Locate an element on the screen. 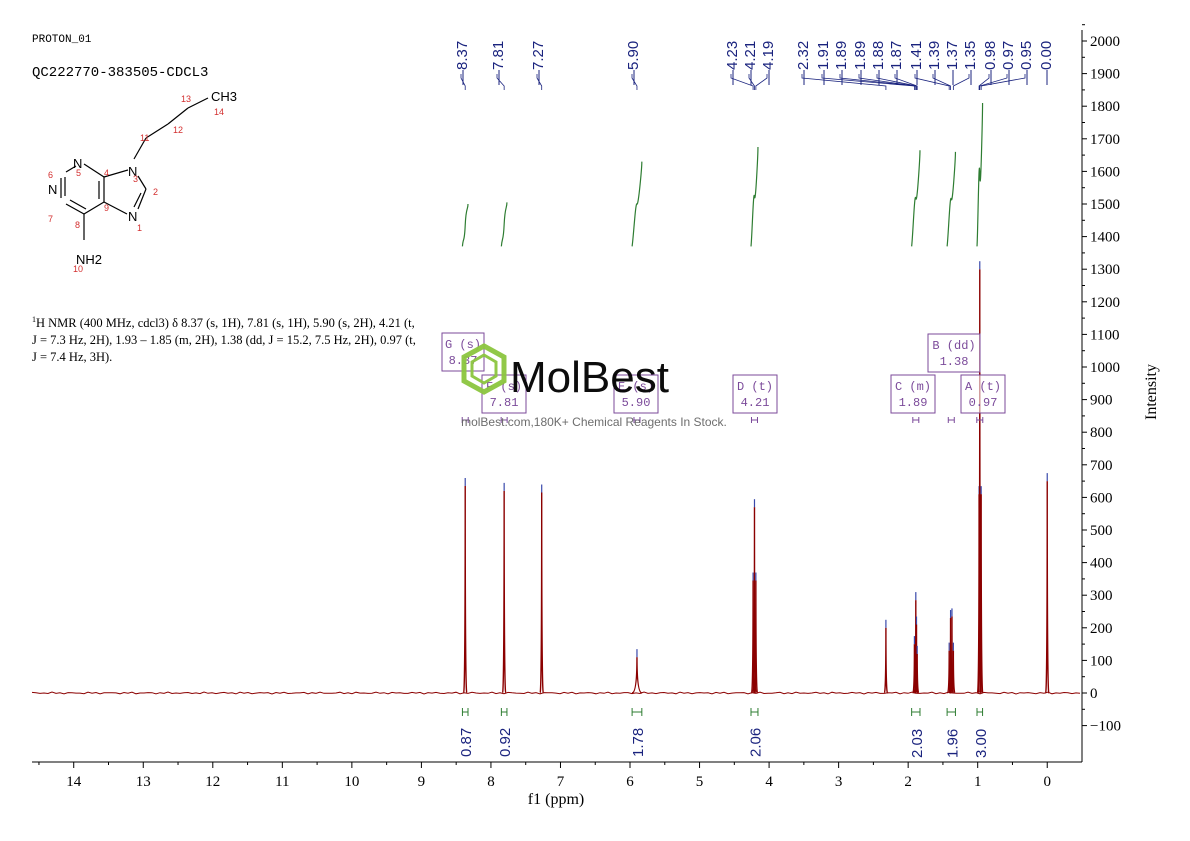  y-tick-label: 1500 is located at coordinates (1105, 205).